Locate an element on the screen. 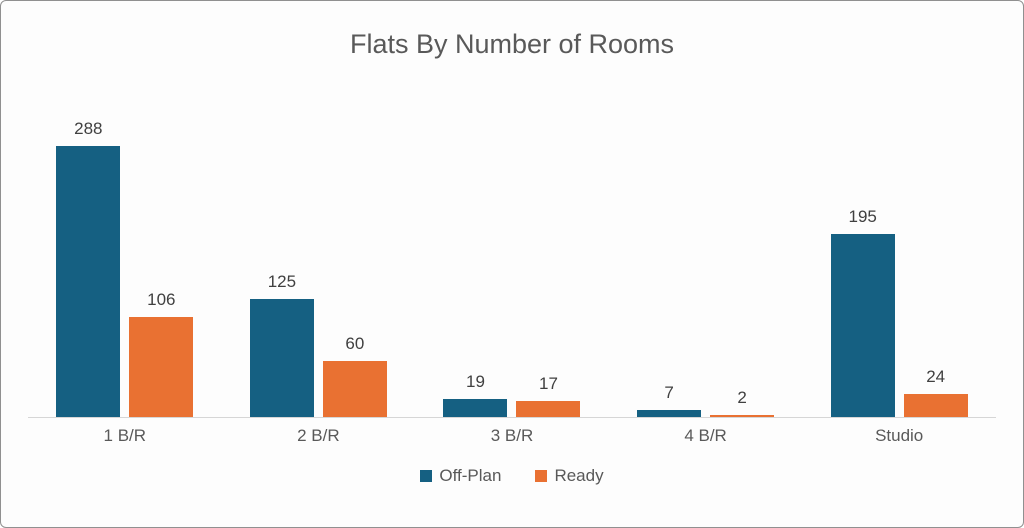 The height and width of the screenshot is (528, 1024). data-label-ready-1br: 106 is located at coordinates (161, 299).